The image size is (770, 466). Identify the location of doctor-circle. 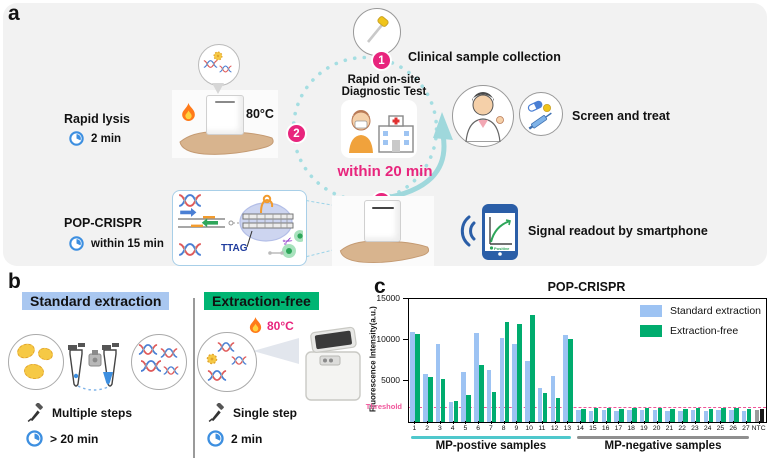
(483, 116).